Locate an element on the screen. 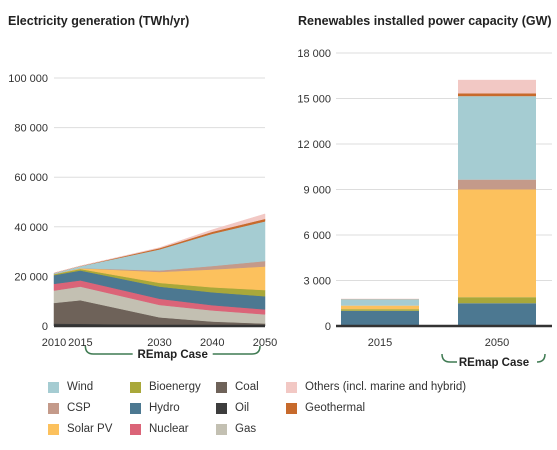 This screenshot has height=450, width=557. legend-label: Hydro is located at coordinates (164, 408).